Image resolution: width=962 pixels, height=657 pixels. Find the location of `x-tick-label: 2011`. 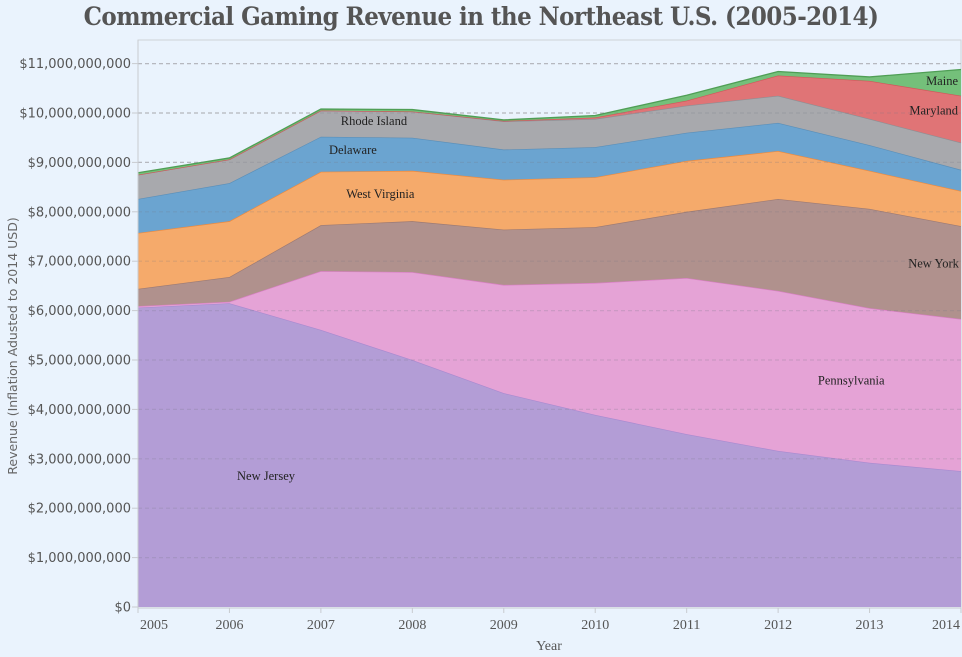

x-tick-label: 2011 is located at coordinates (686, 625).